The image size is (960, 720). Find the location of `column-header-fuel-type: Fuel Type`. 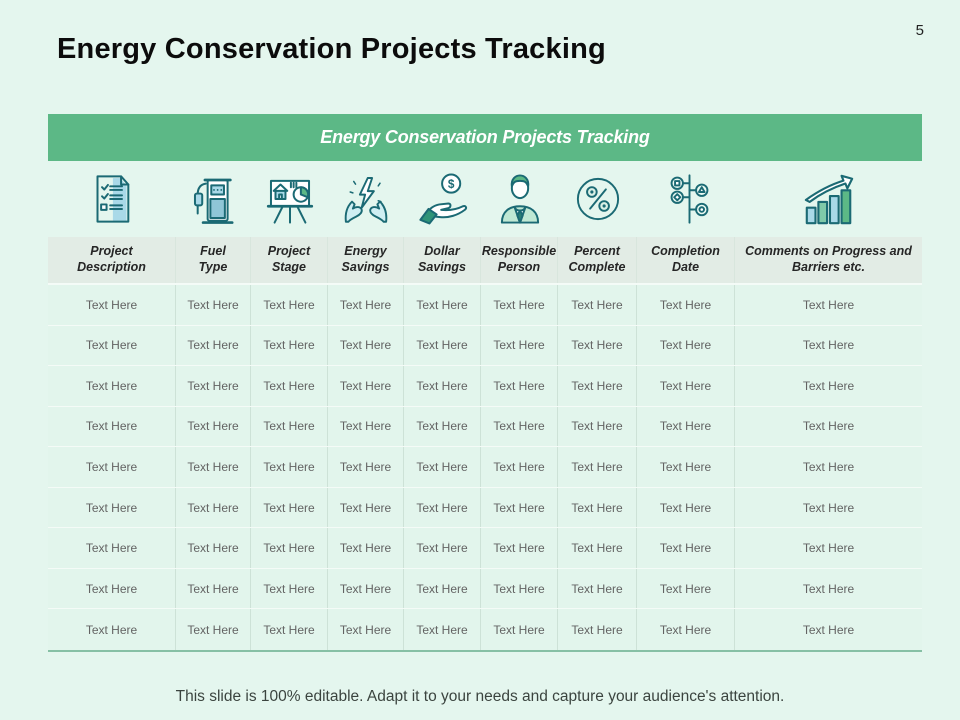

column-header-fuel-type: Fuel Type is located at coordinates (213, 260).